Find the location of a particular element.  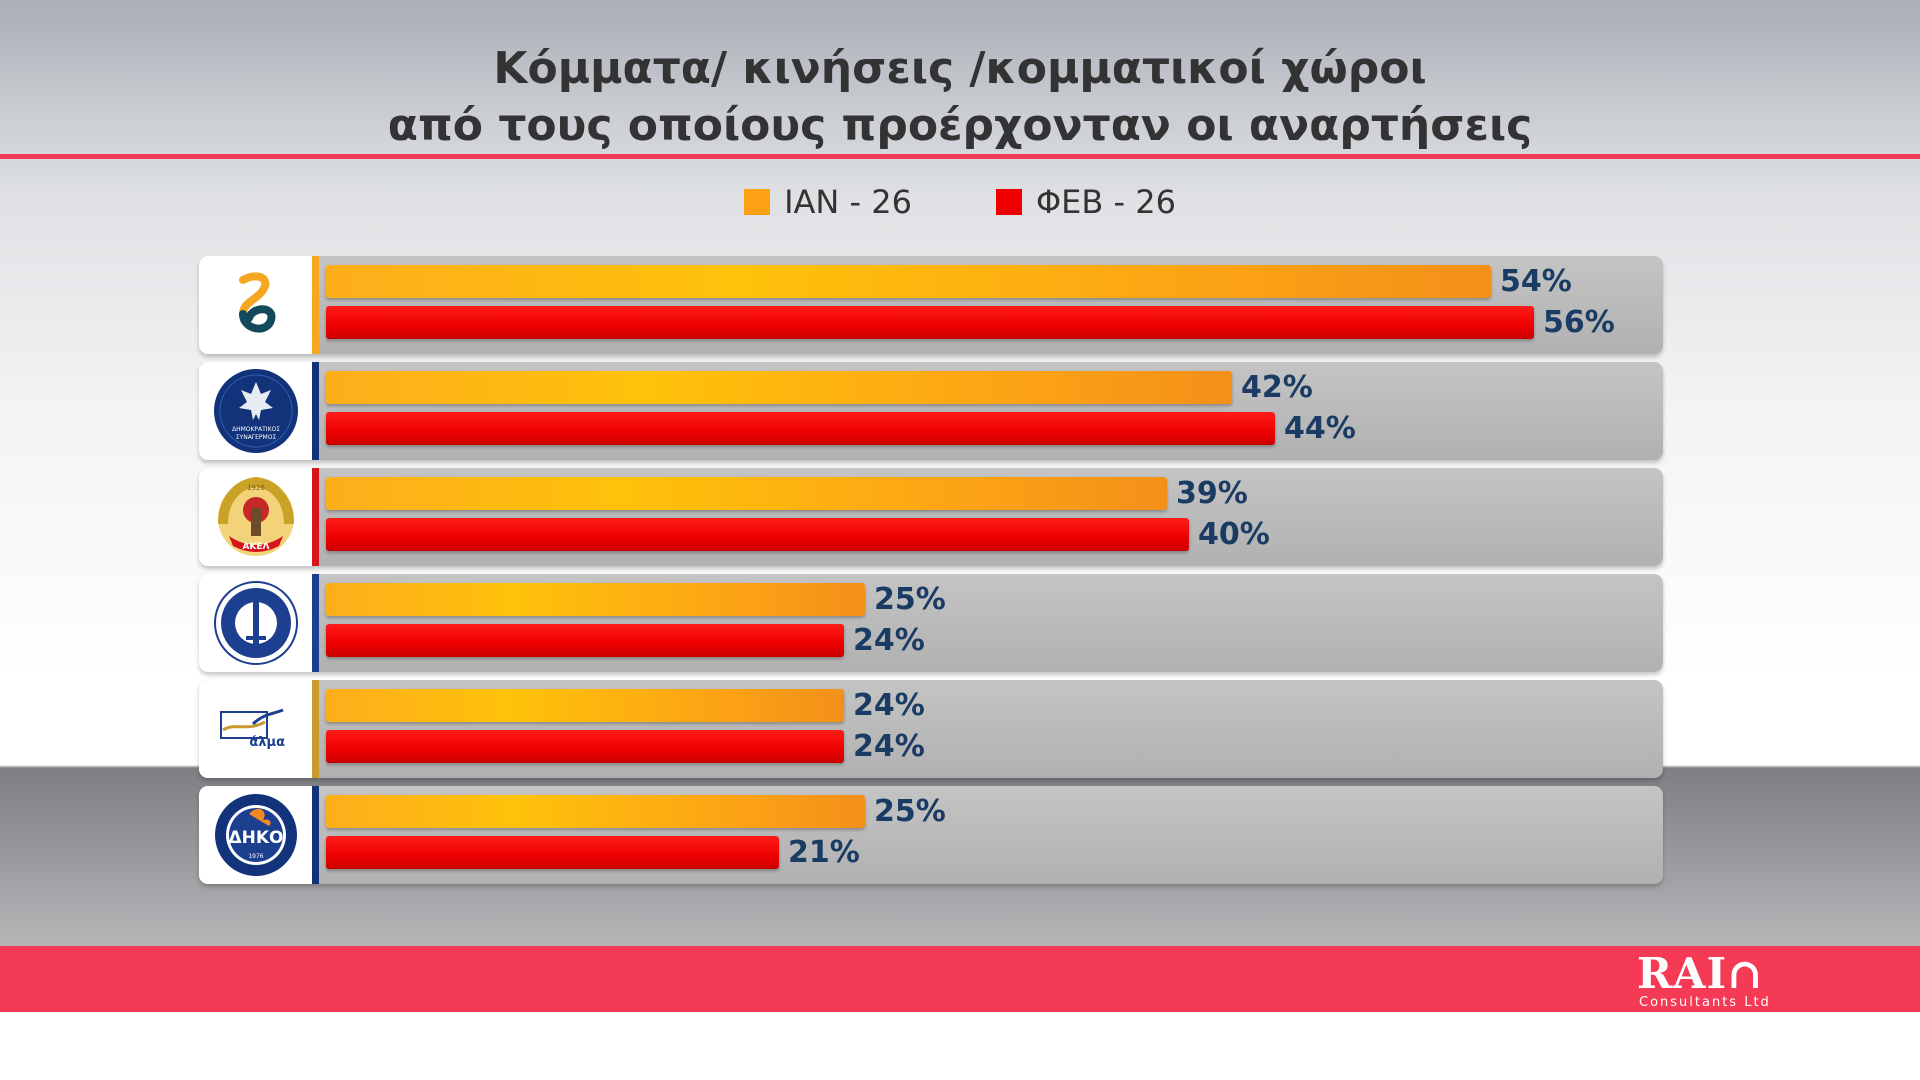

data-label-jan: 54% is located at coordinates (1536, 281).